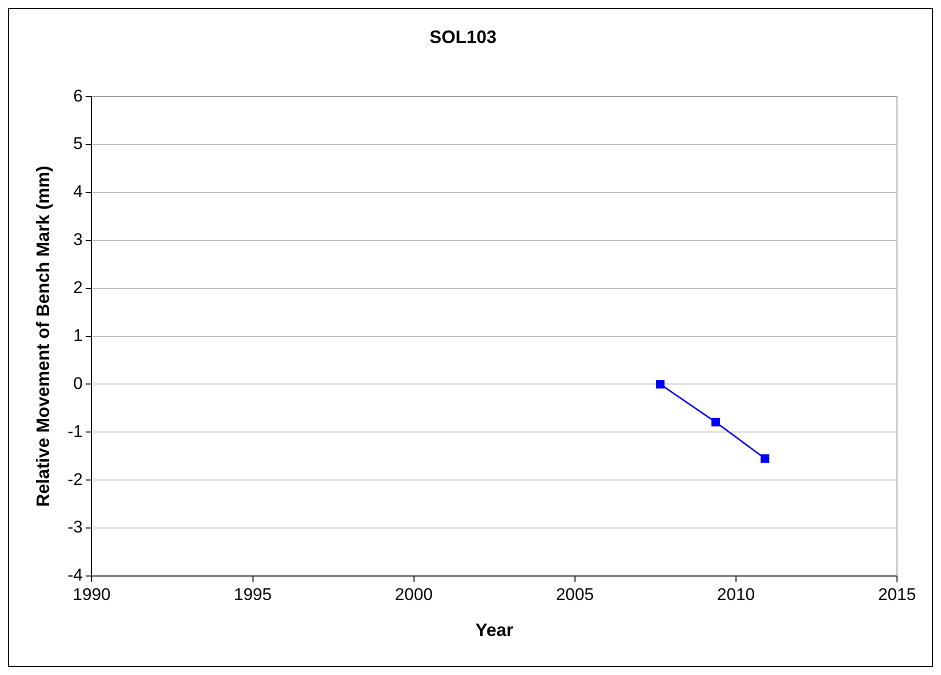  What do you see at coordinates (736, 594) in the screenshot?
I see `x-tick-label: 2010` at bounding box center [736, 594].